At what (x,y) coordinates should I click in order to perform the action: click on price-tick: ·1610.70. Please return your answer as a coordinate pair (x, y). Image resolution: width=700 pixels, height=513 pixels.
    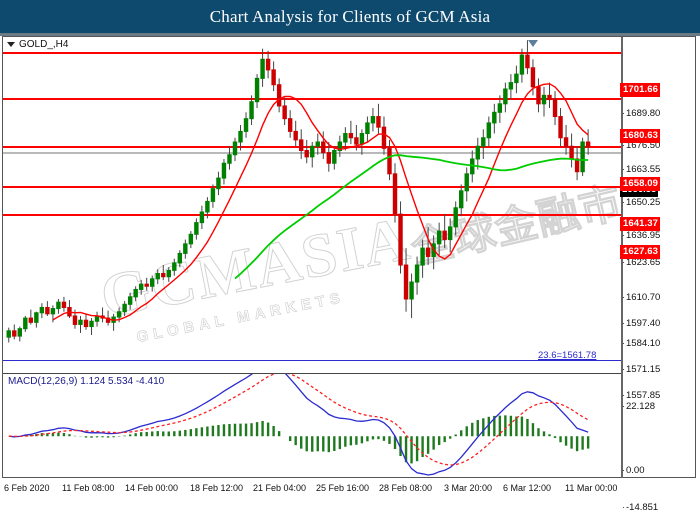
    Looking at the image, I should click on (641, 297).